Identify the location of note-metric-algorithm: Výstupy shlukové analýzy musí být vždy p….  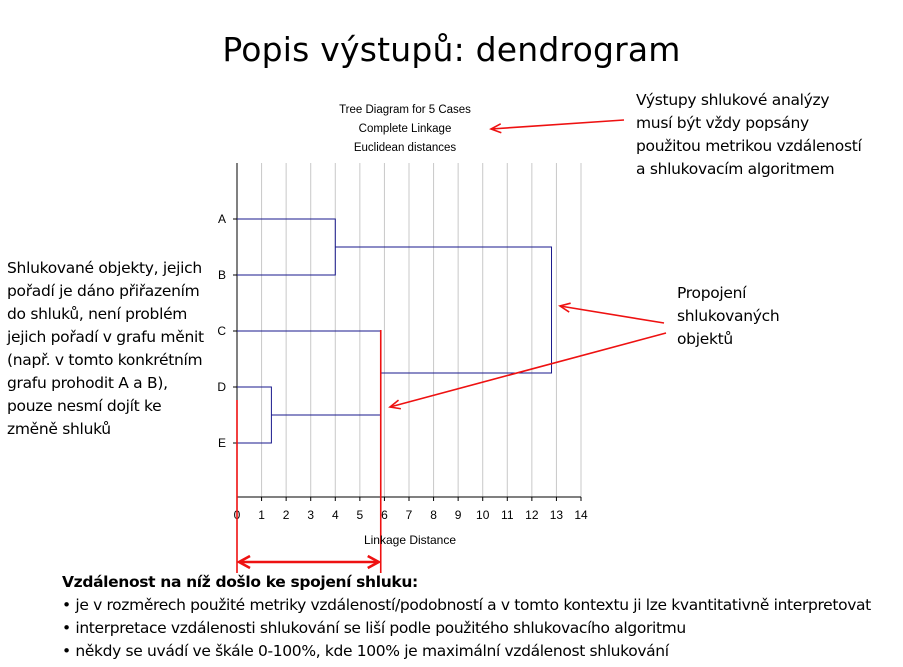
(768, 135).